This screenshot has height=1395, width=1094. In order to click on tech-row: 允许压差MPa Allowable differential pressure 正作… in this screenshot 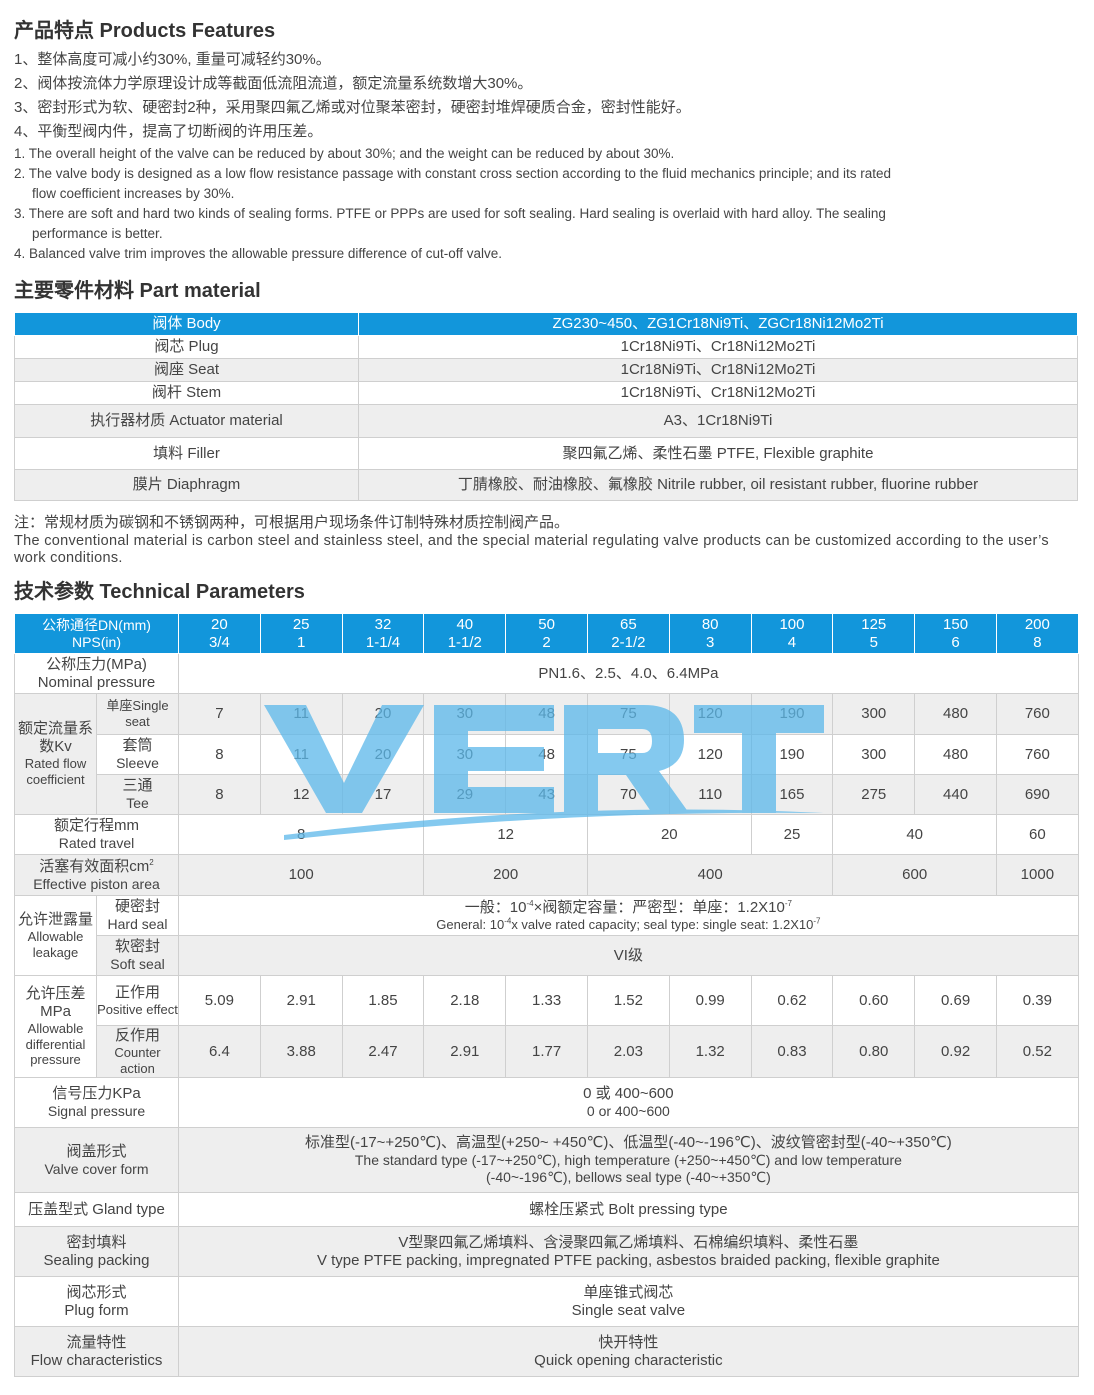, I will do `click(546, 1026)`.